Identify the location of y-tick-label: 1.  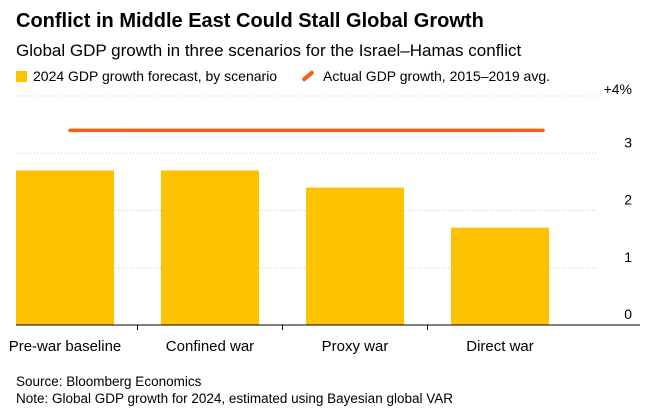
(628, 257).